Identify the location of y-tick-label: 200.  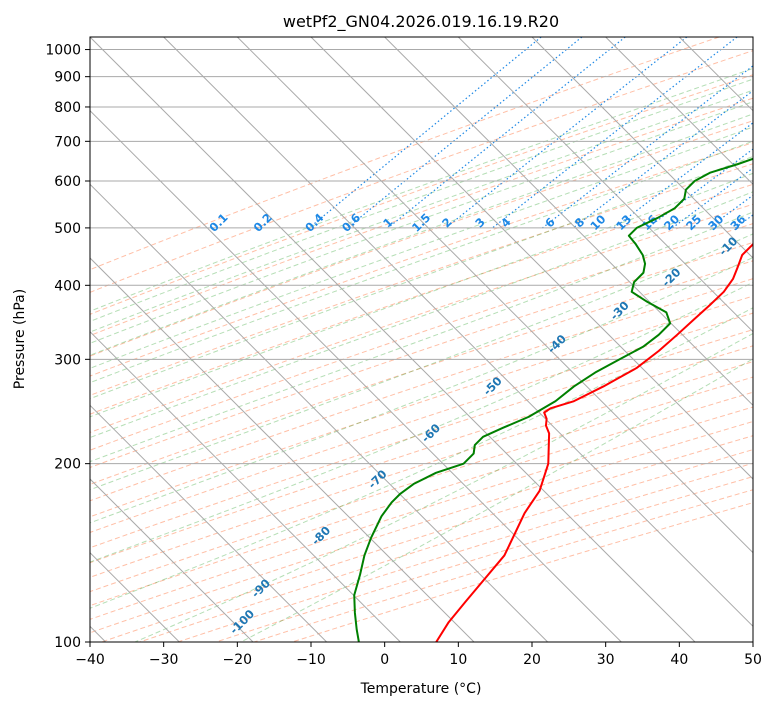
(67, 465).